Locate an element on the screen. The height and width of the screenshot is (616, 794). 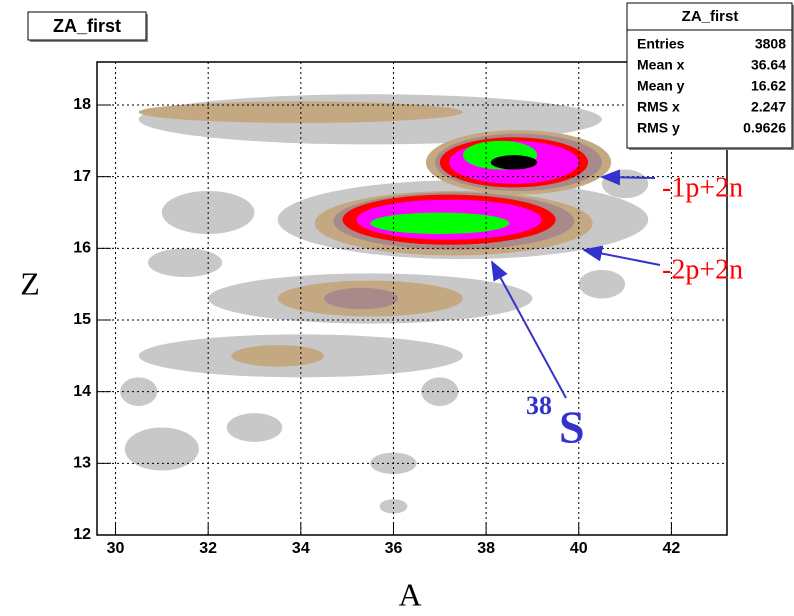
x-tick-label: 42 is located at coordinates (672, 548).